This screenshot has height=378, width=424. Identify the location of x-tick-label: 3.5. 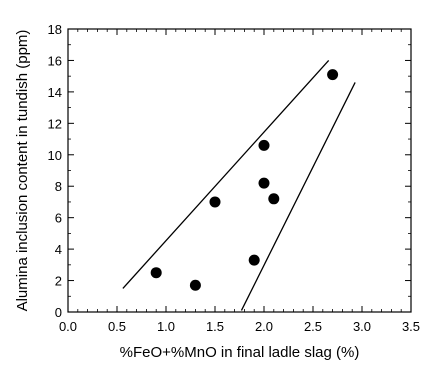
(411, 326).